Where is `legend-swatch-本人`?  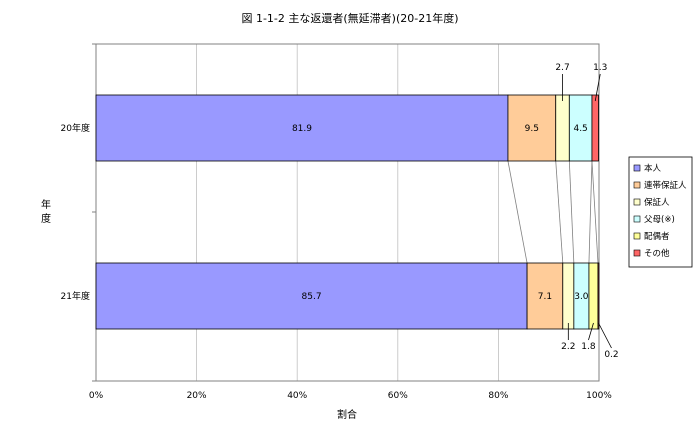 legend-swatch-本人 is located at coordinates (637, 168).